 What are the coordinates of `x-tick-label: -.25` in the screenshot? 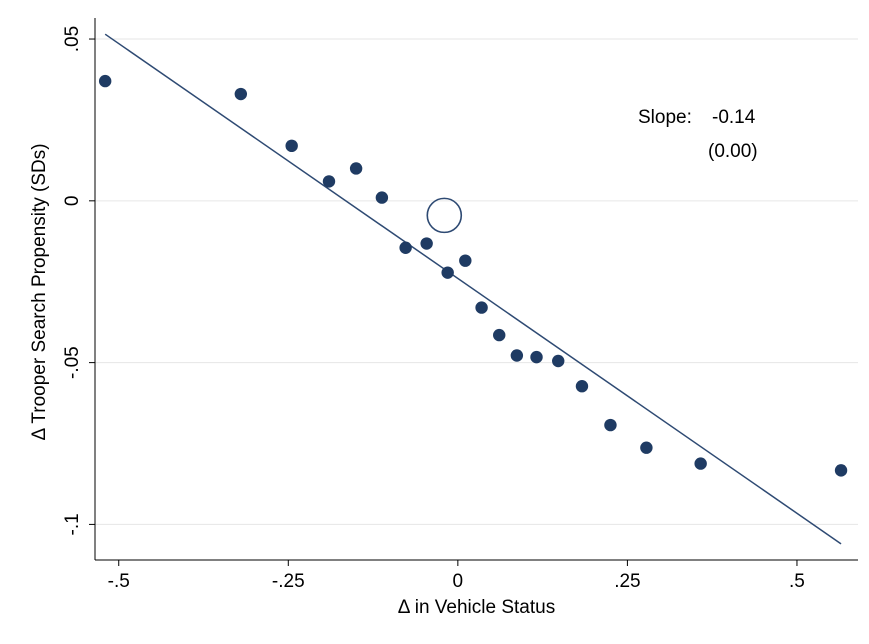 It's located at (288, 581).